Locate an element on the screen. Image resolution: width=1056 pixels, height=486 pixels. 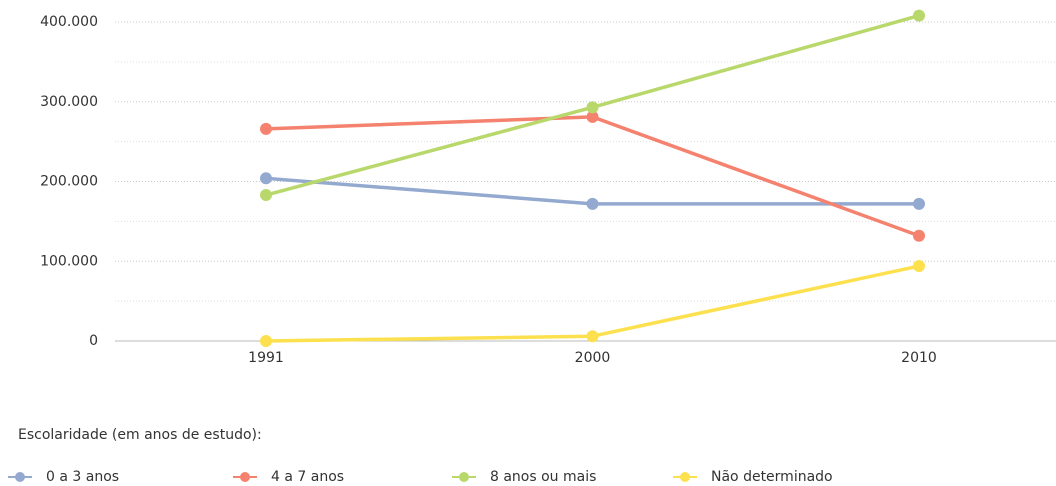
series-line is located at coordinates (592, 303).